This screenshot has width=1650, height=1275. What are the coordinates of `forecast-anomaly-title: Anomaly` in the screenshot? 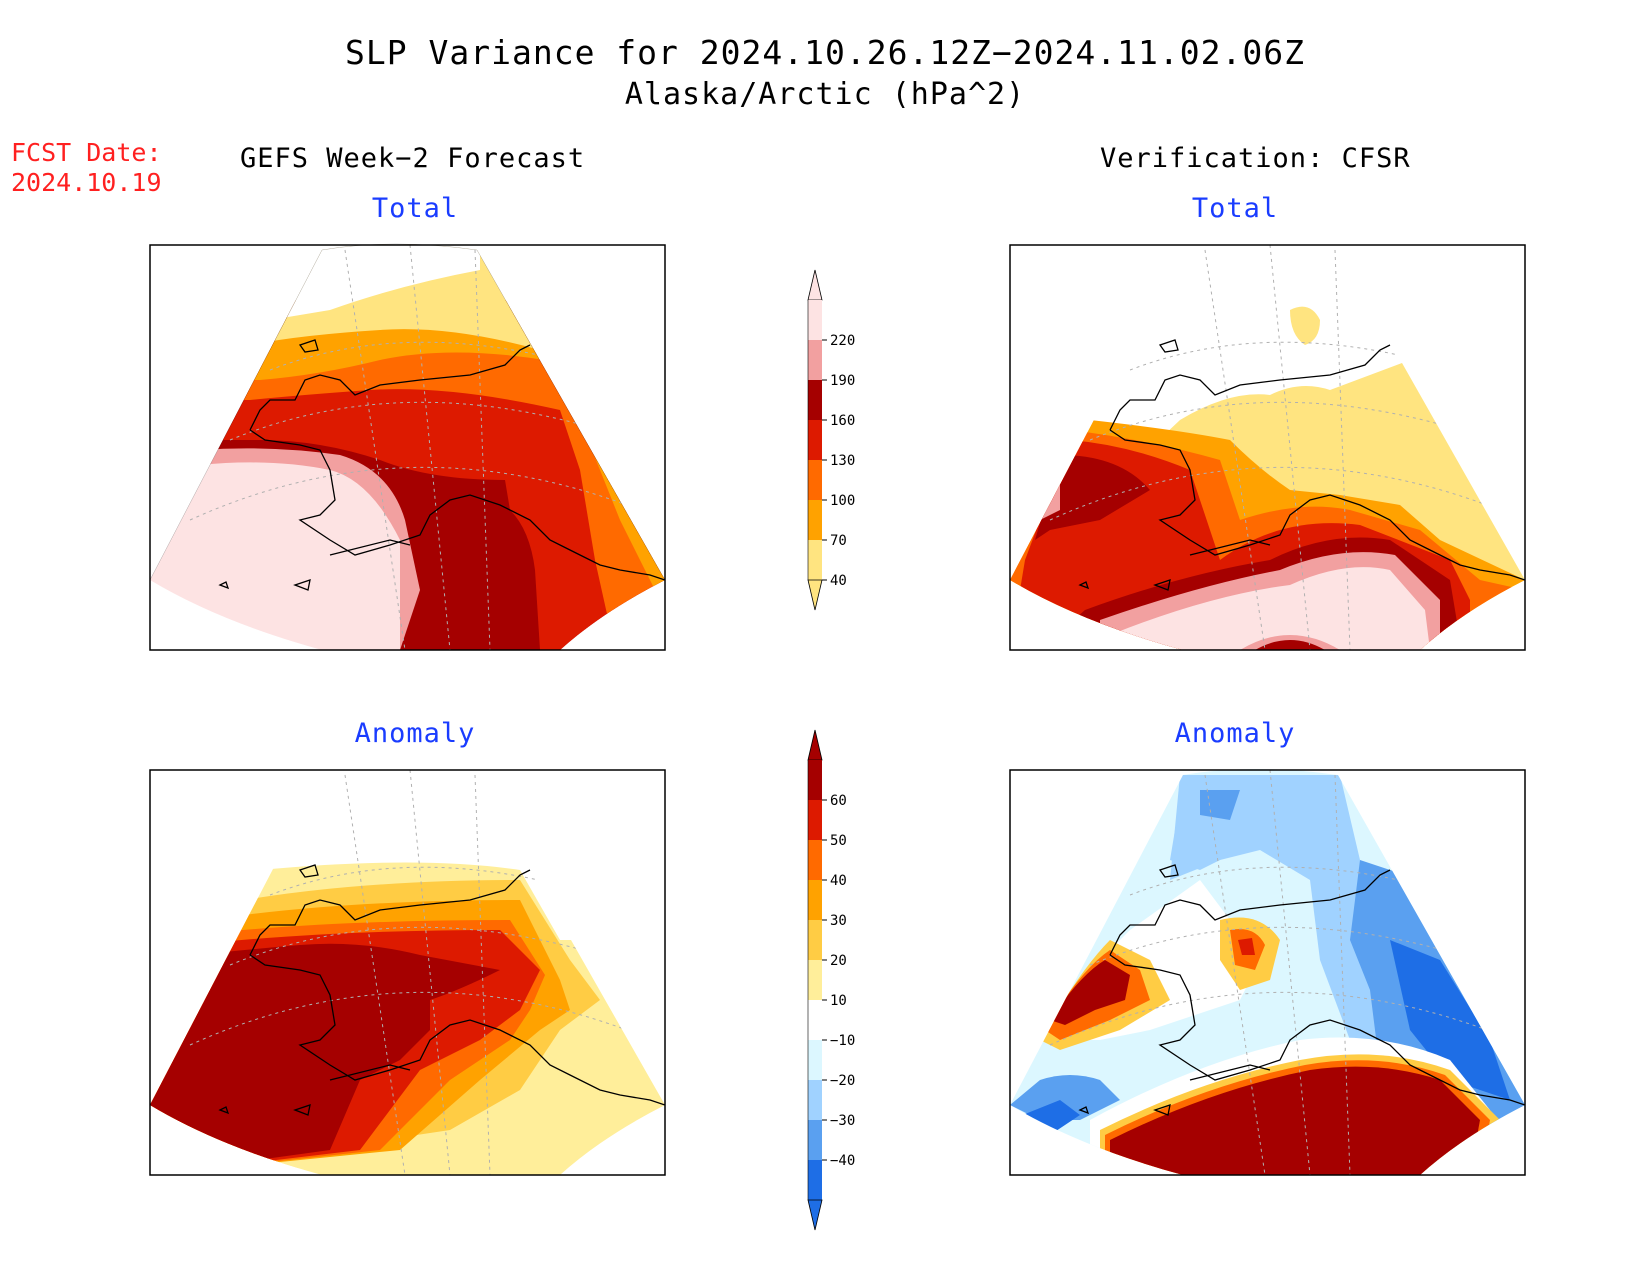 It's located at (415, 733).